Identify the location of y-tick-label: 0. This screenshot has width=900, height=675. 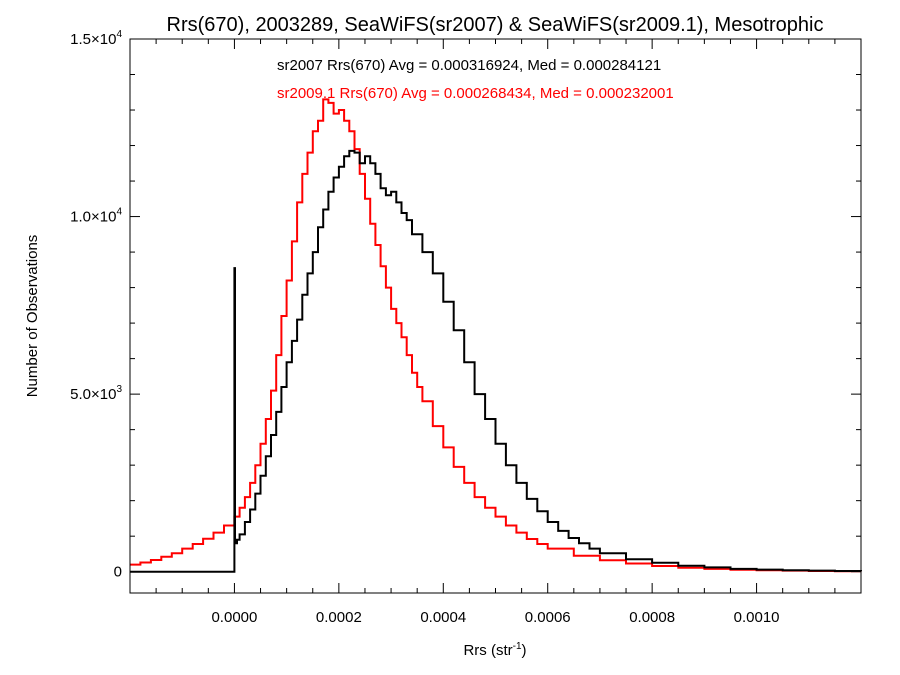
(118, 572).